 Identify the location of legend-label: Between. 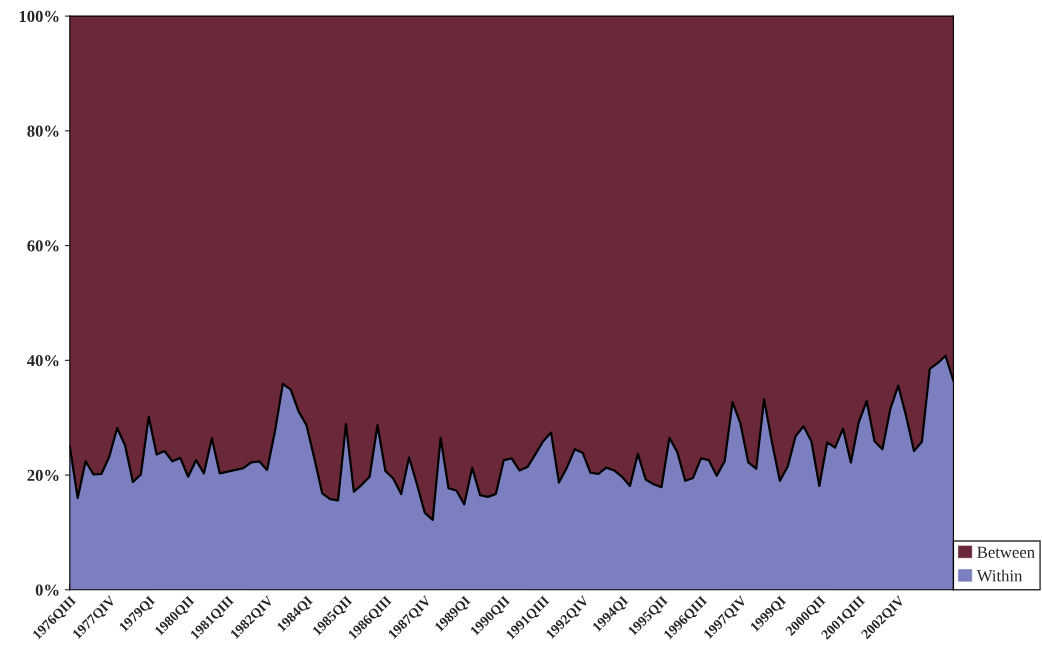
(1006, 552).